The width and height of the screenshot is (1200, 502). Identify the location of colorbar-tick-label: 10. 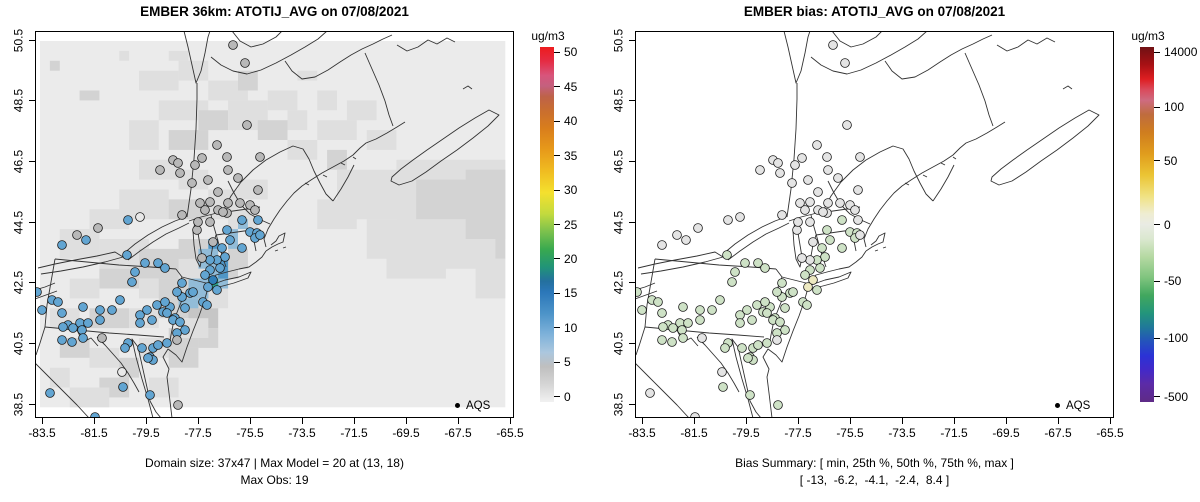
(571, 327).